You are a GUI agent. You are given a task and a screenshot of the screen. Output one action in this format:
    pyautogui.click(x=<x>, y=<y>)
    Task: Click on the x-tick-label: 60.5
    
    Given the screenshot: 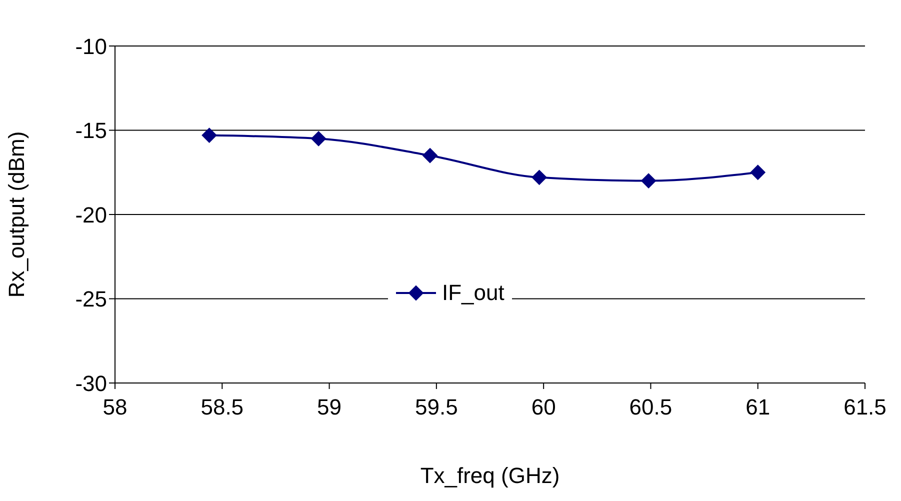 What is the action you would take?
    pyautogui.click(x=650, y=407)
    